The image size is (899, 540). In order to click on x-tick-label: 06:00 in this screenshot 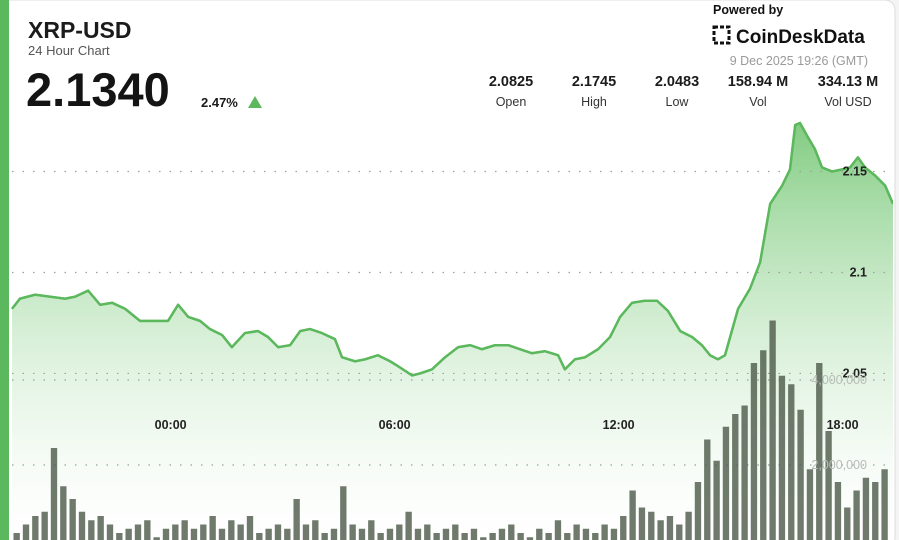, I will do `click(395, 425)`.